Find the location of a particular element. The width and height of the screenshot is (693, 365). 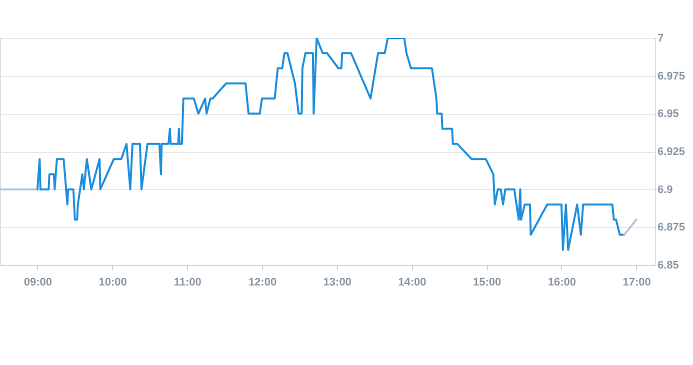

y-tick-label: 6.925 is located at coordinates (672, 152).